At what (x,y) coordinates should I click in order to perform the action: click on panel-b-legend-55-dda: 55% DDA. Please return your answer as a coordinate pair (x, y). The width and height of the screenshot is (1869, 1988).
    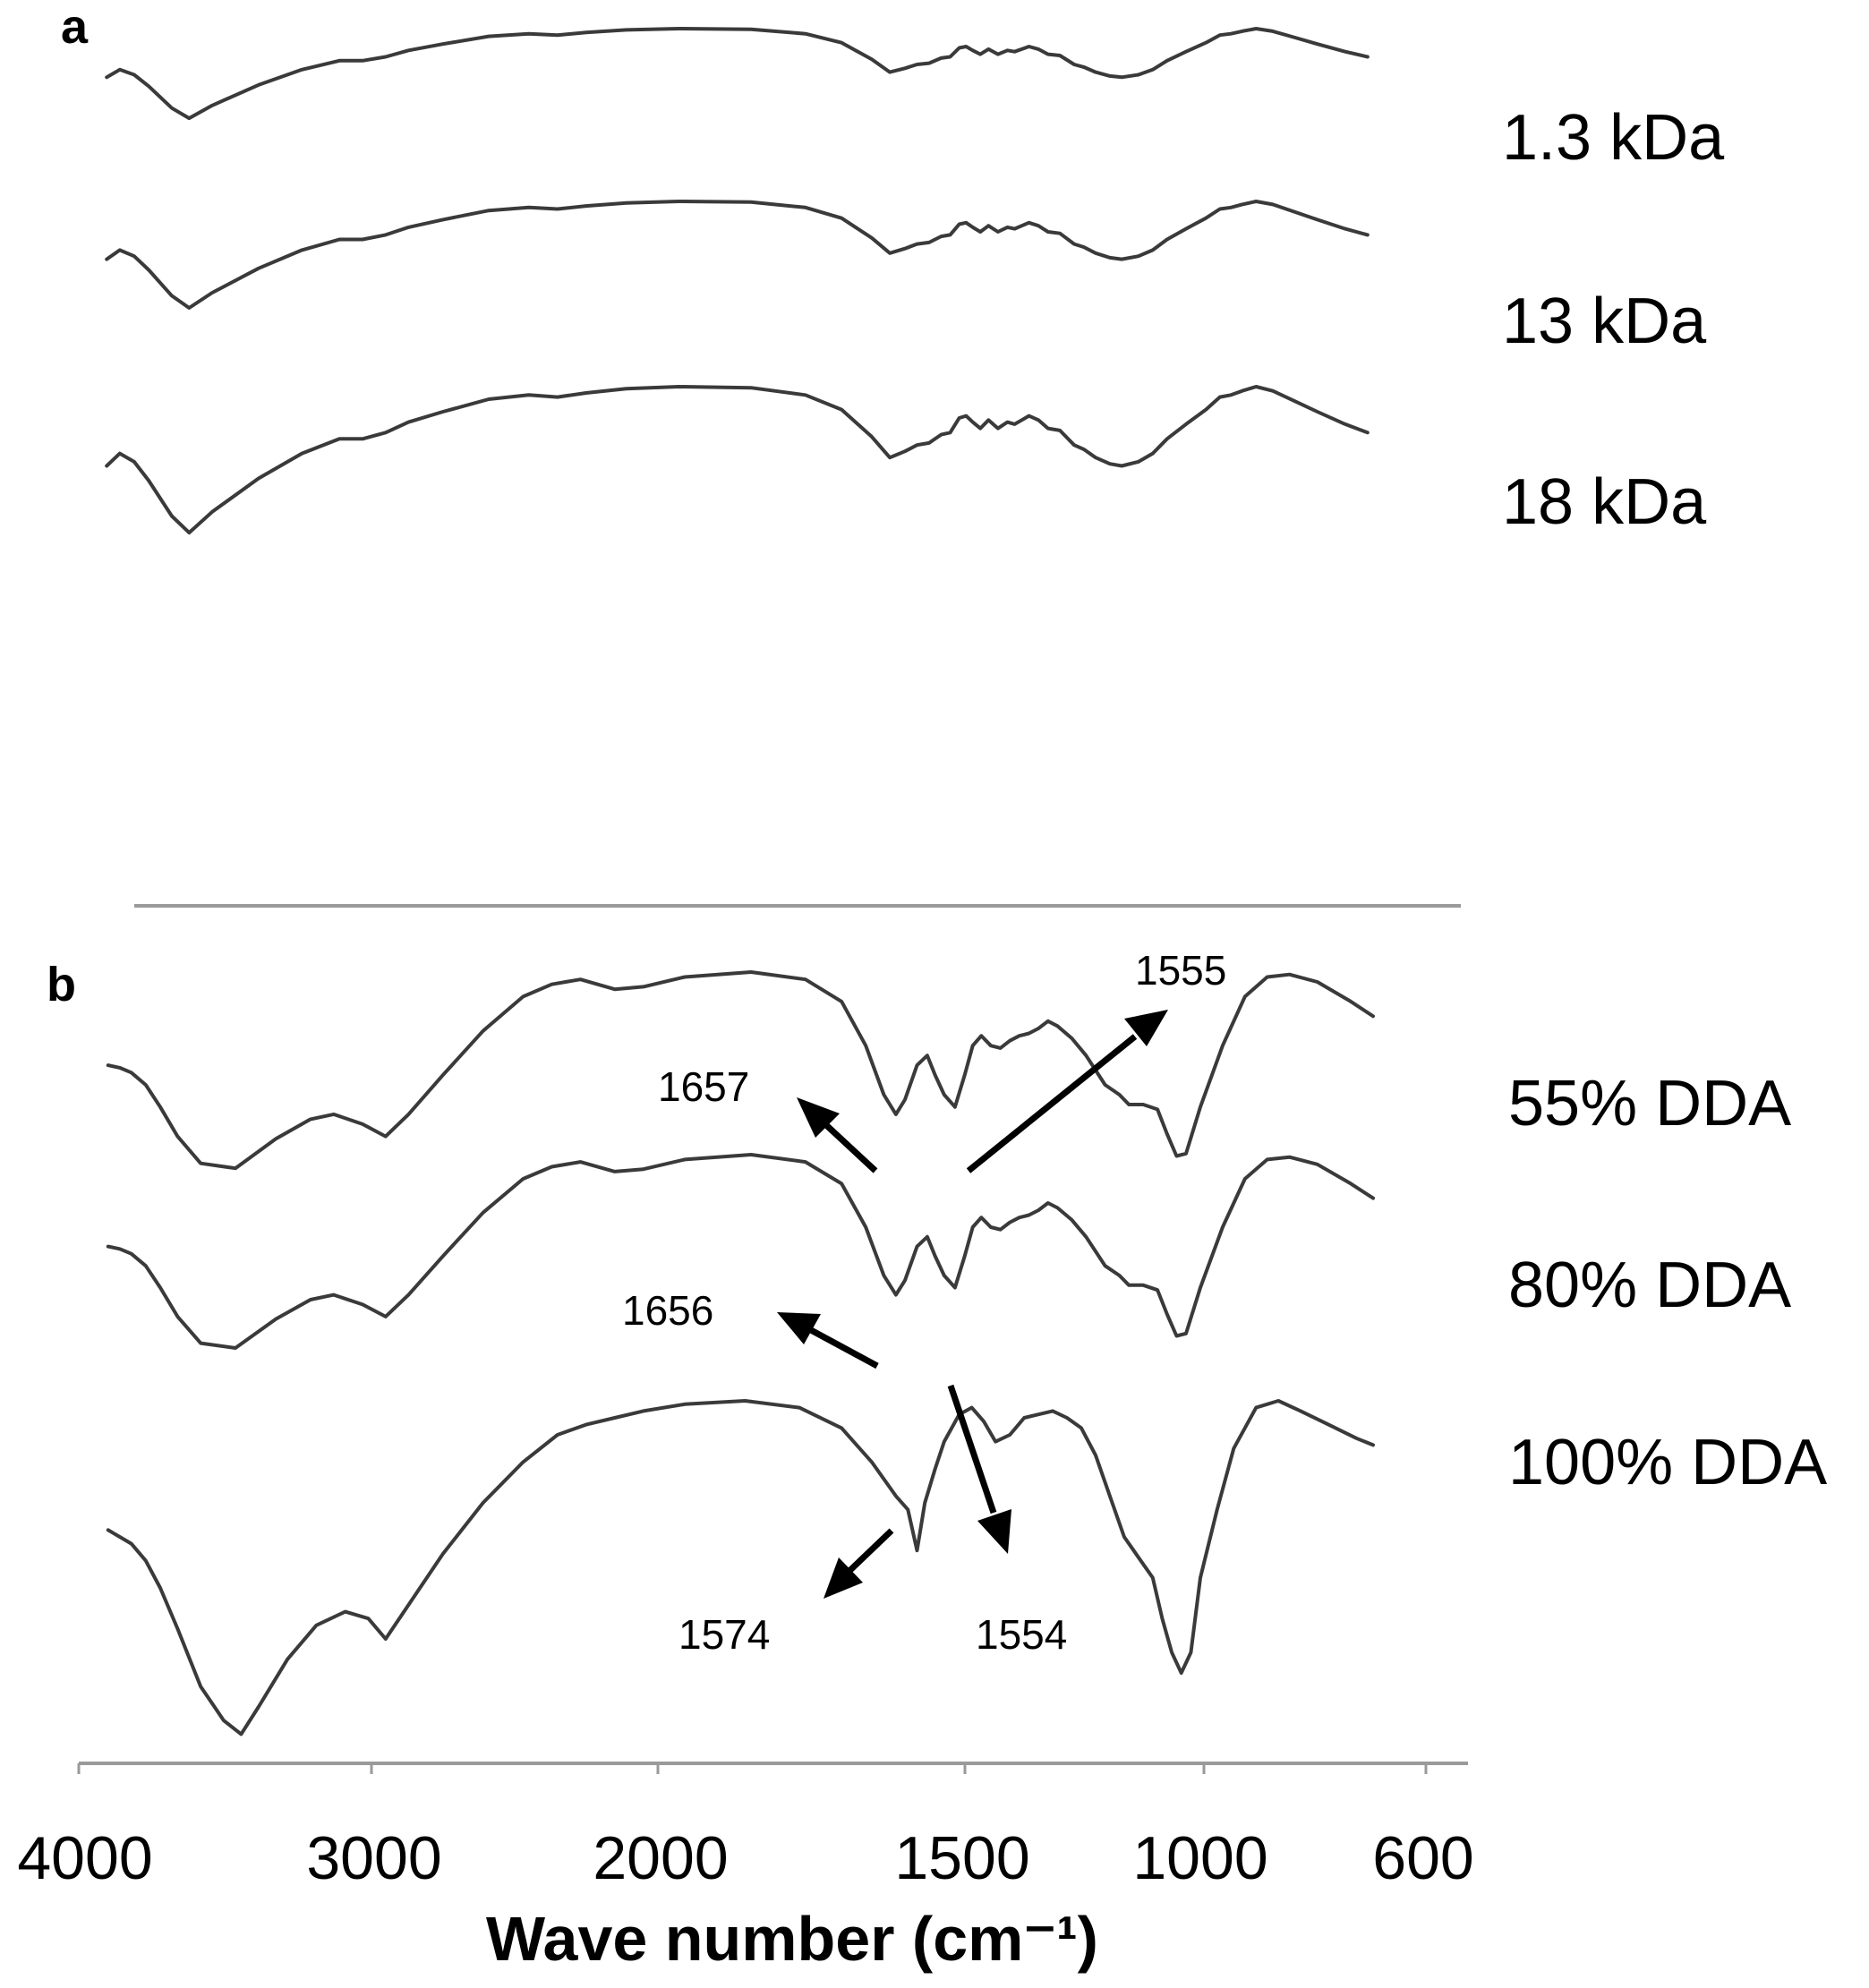
    Looking at the image, I should click on (1649, 1103).